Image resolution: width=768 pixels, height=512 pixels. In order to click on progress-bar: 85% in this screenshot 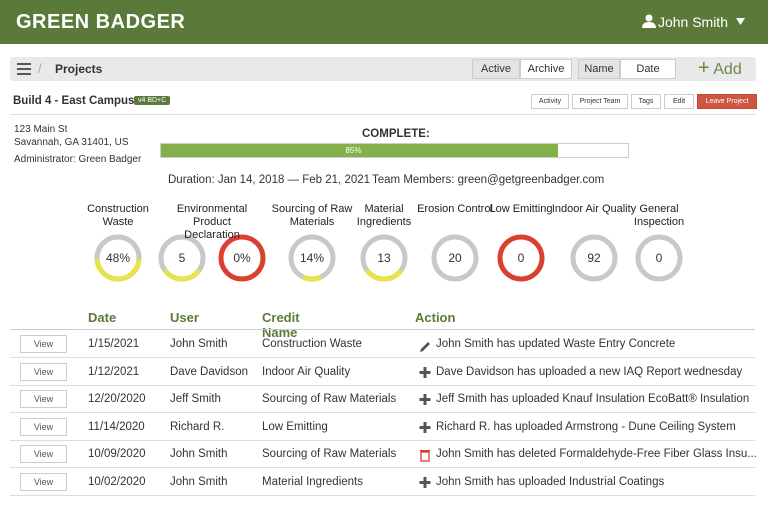, I will do `click(394, 150)`.